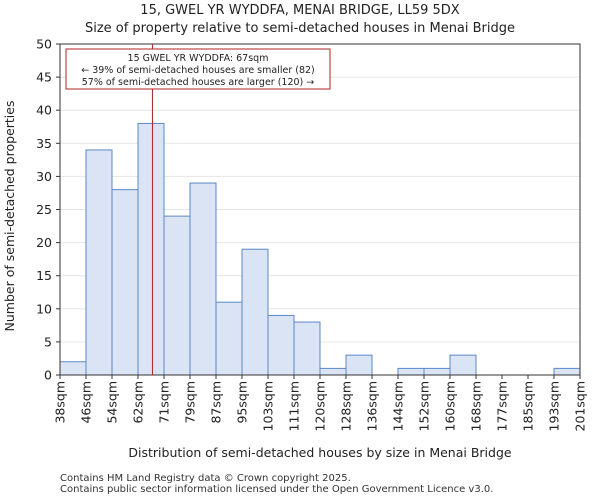 The width and height of the screenshot is (600, 500). What do you see at coordinates (9, 216) in the screenshot?
I see `y-axis-label: Number of semi-detached properties` at bounding box center [9, 216].